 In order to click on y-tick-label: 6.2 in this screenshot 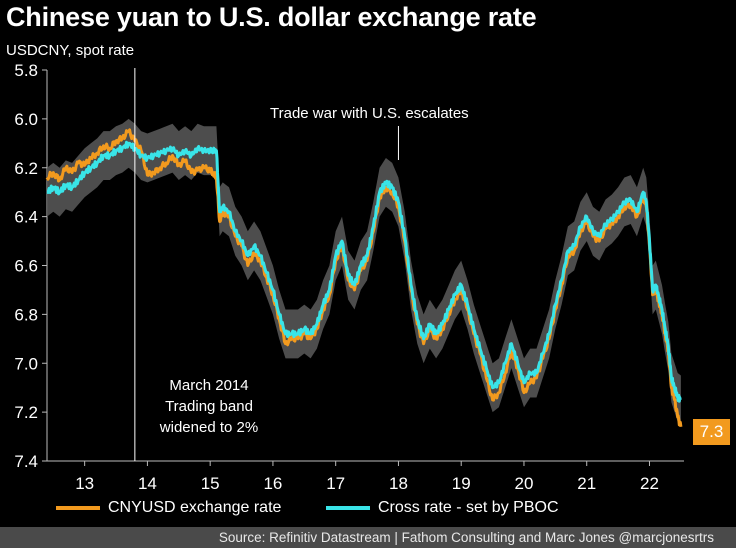, I will do `click(26, 168)`.